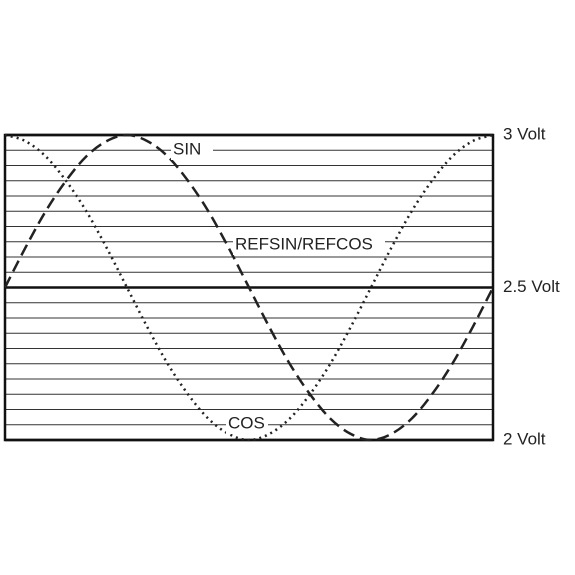  I want to click on series-label: COS, so click(246, 422).